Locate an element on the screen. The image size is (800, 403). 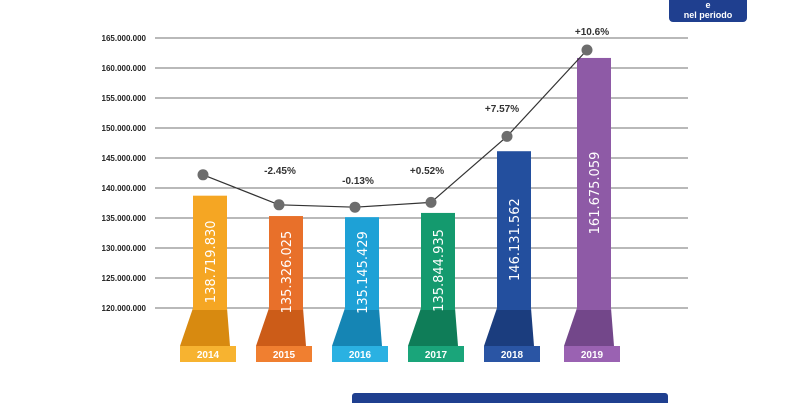
footer-bar is located at coordinates (510, 398).